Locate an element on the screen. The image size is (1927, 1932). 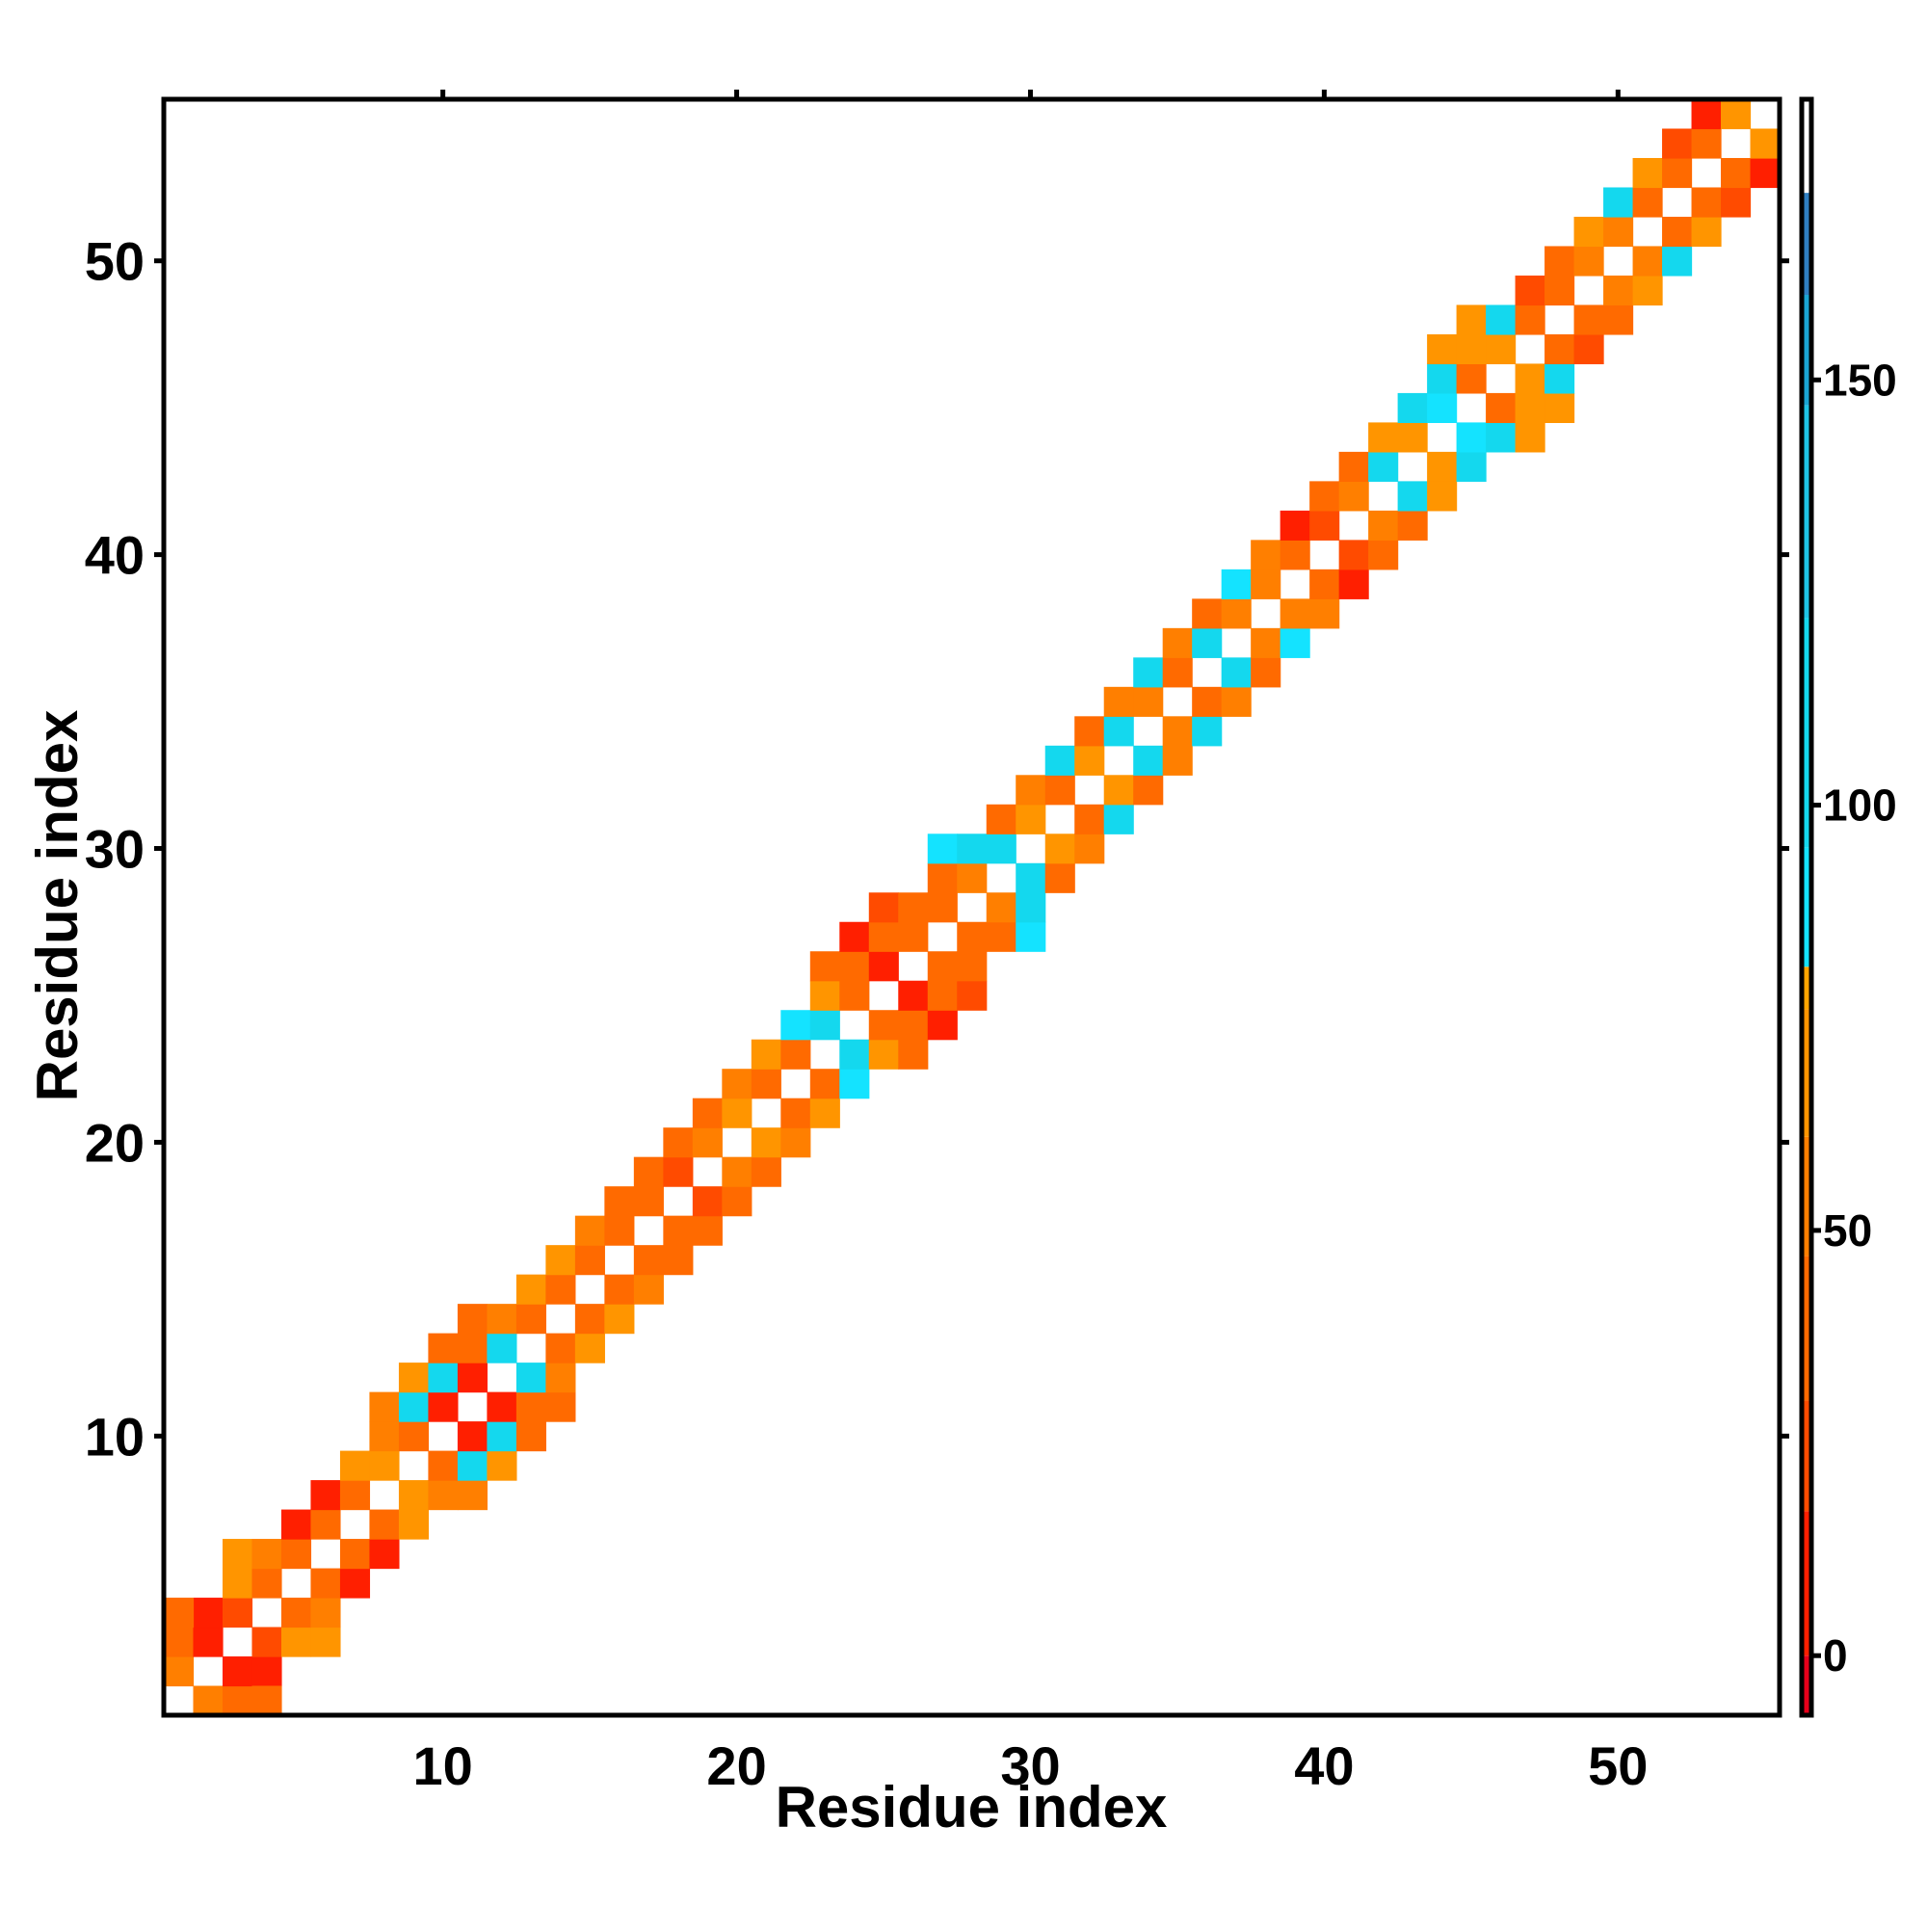
y-tick-label: 20 is located at coordinates (115, 1142).